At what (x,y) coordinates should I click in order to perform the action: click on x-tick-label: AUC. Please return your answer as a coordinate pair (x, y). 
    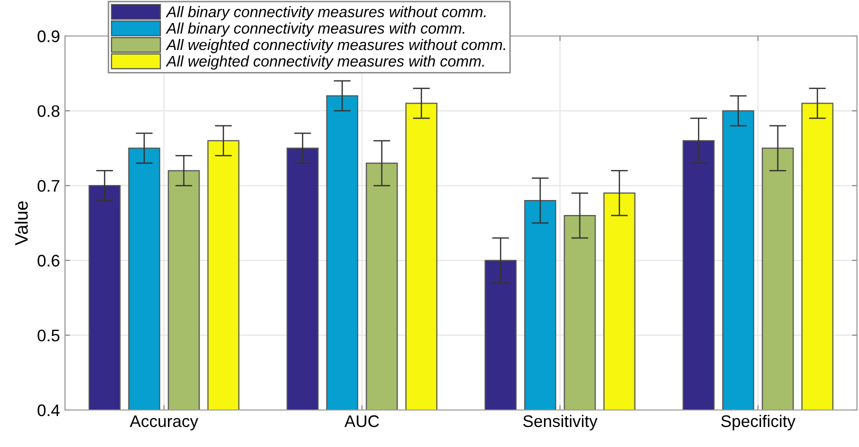
    Looking at the image, I should click on (361, 421).